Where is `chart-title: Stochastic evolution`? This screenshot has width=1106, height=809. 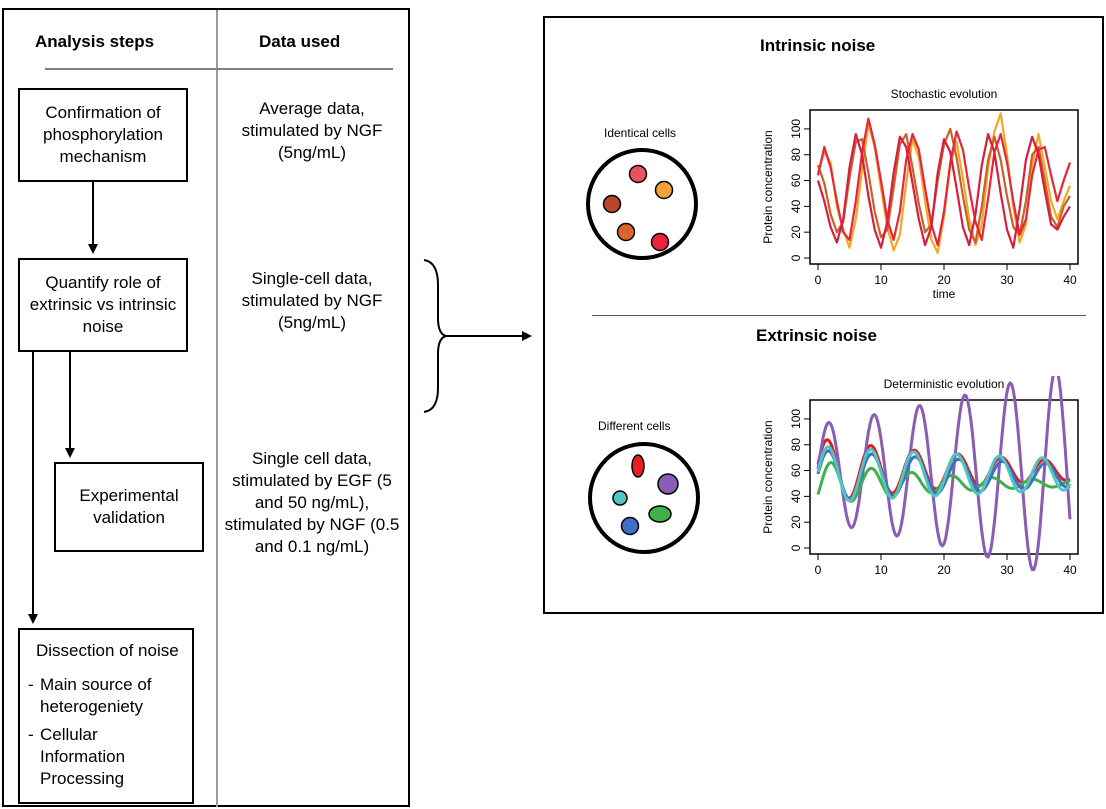
chart-title: Stochastic evolution is located at coordinates (944, 94).